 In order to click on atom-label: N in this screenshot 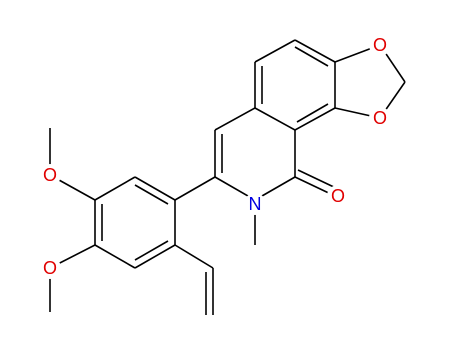, I will do `click(255, 204)`.